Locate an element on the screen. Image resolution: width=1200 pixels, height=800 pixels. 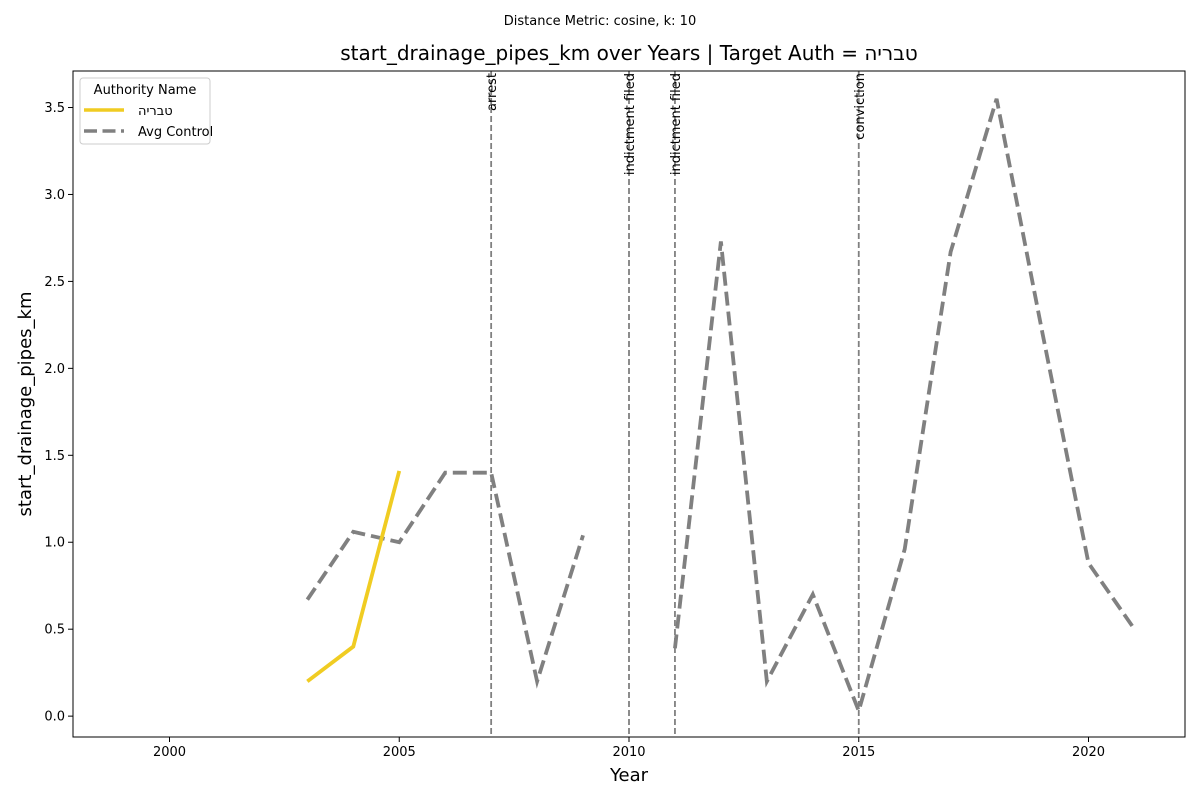
x-tick-label: 2000 is located at coordinates (169, 752).